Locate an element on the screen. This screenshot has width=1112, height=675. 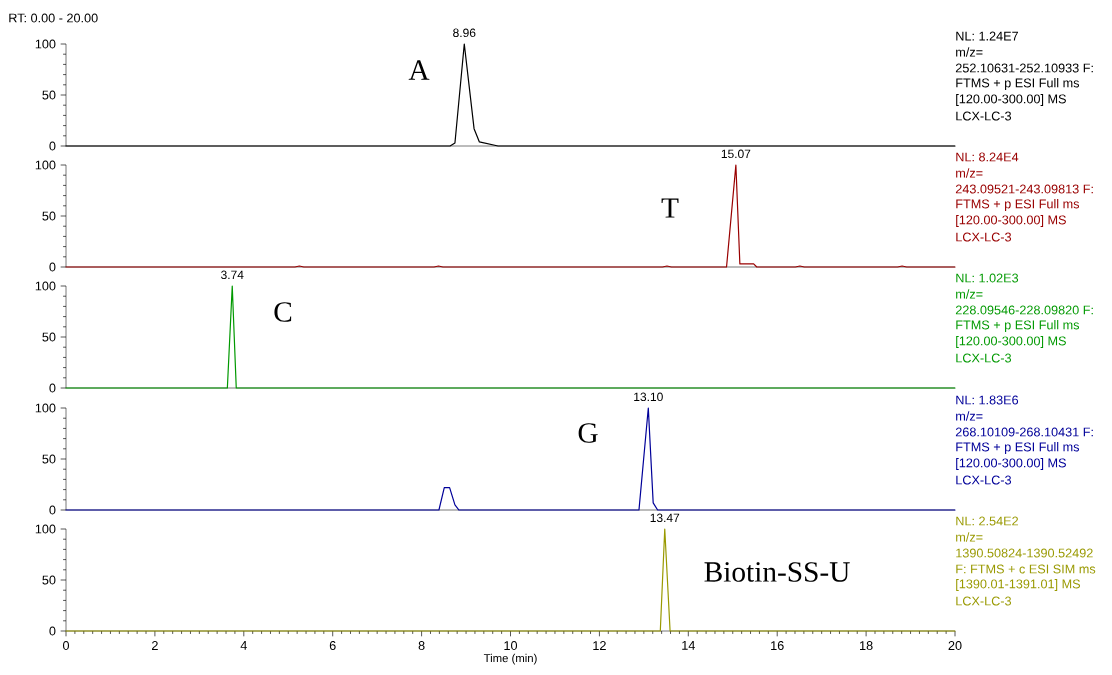
text: 243.09521-243.09813 F: is located at coordinates (1024, 189).